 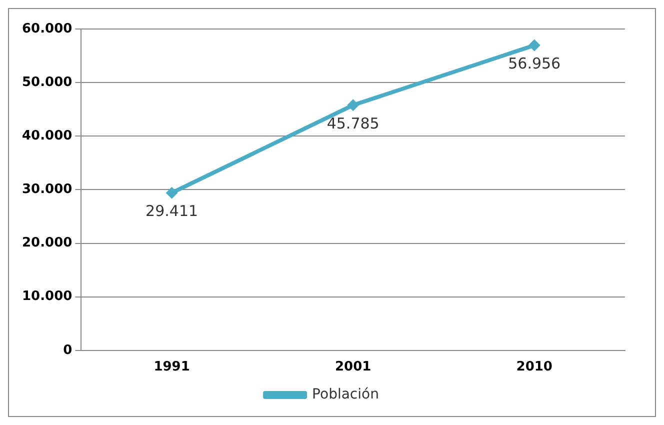 What do you see at coordinates (47, 136) in the screenshot?
I see `y-tick-label: 40.000` at bounding box center [47, 136].